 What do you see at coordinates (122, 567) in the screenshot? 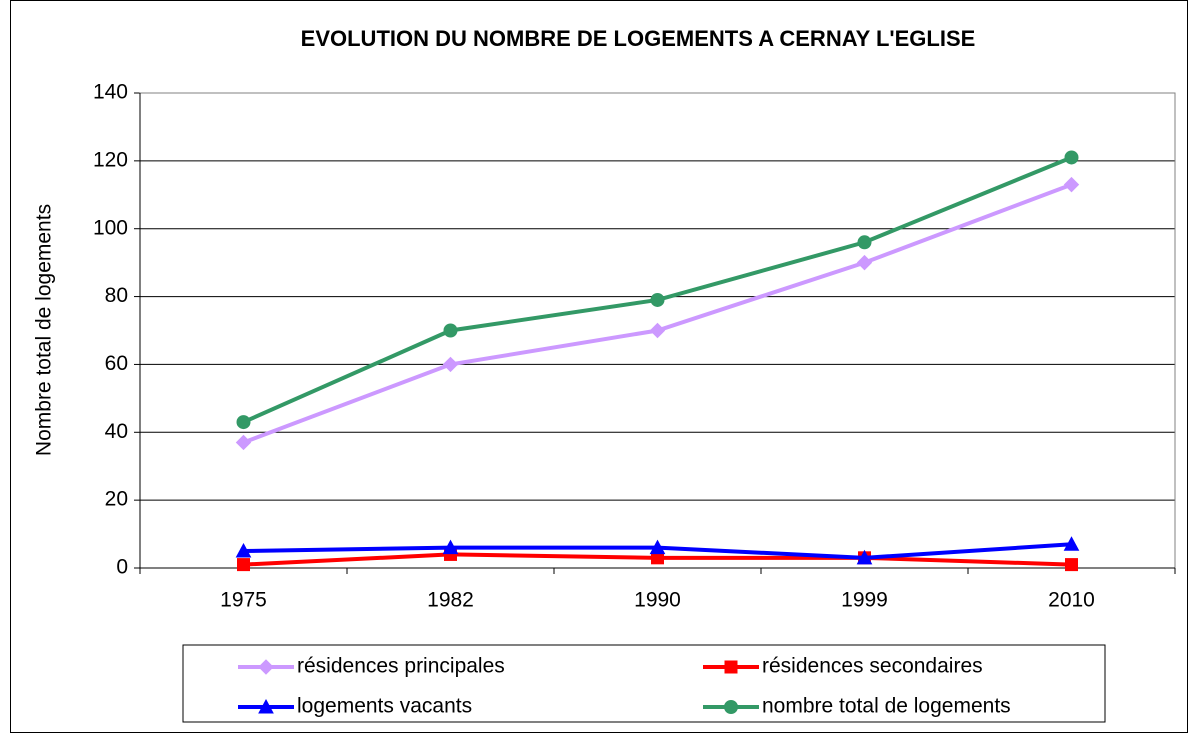
I see `y-tick-label: 0` at bounding box center [122, 567].